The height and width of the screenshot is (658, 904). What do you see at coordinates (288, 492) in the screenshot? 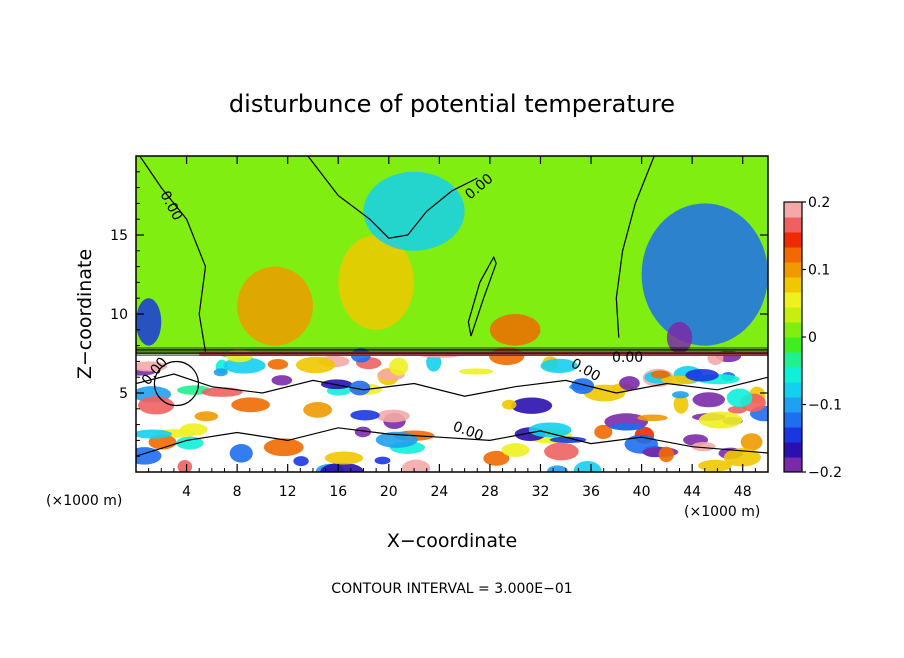
I see `x-tick-label: 12` at bounding box center [288, 492].